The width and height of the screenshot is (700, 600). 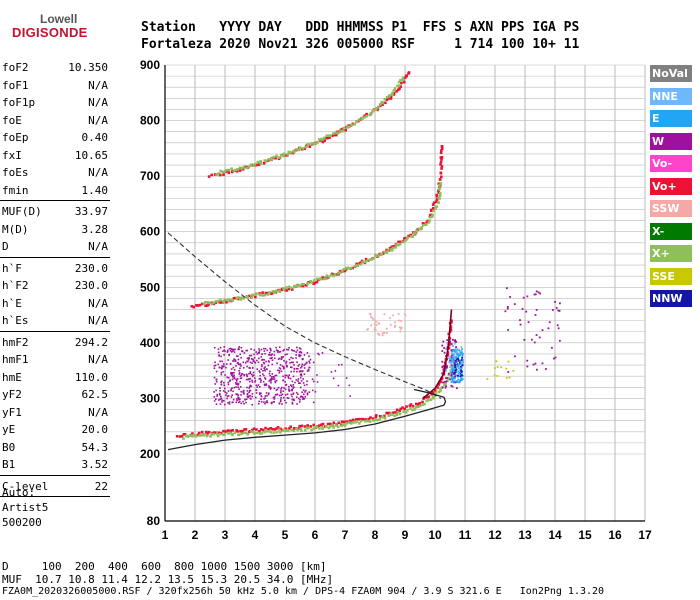 I want to click on param-key: hmF2, so click(x=15, y=342).